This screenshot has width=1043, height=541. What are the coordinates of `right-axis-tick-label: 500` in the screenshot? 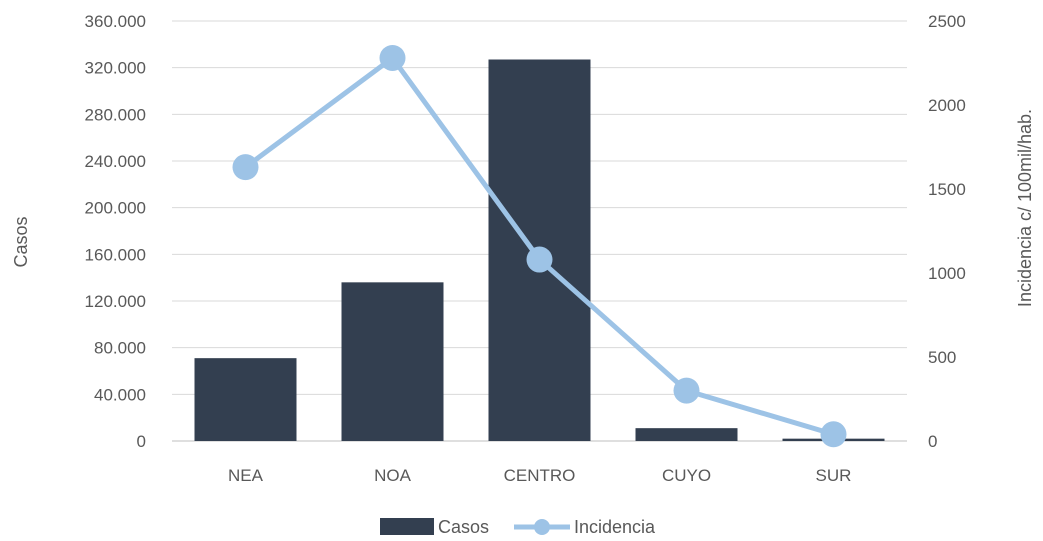 It's located at (942, 357).